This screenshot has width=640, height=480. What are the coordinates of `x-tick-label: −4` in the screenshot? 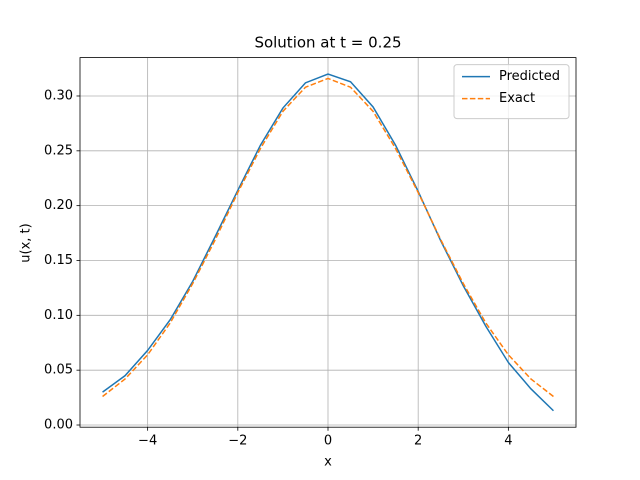 It's located at (147, 441).